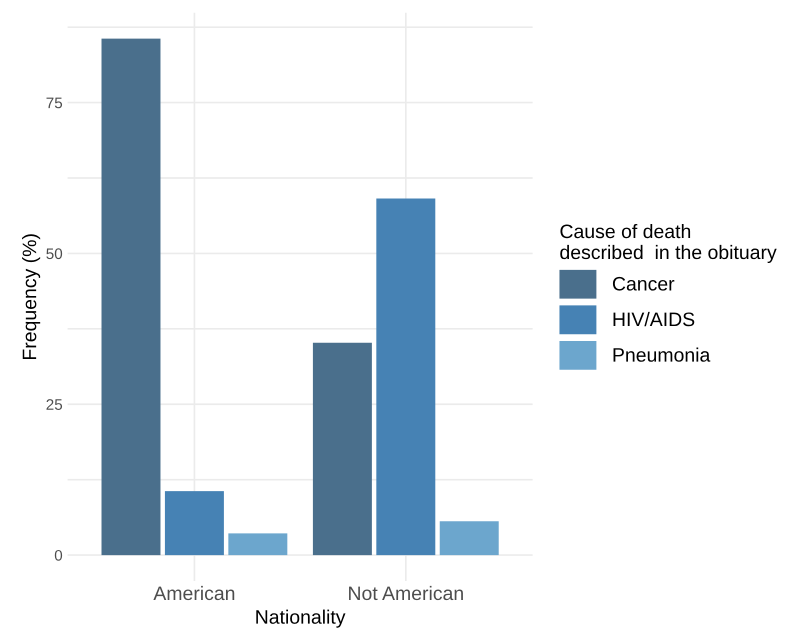 This screenshot has height=635, width=795. I want to click on y-tick-label: 75, so click(54, 103).